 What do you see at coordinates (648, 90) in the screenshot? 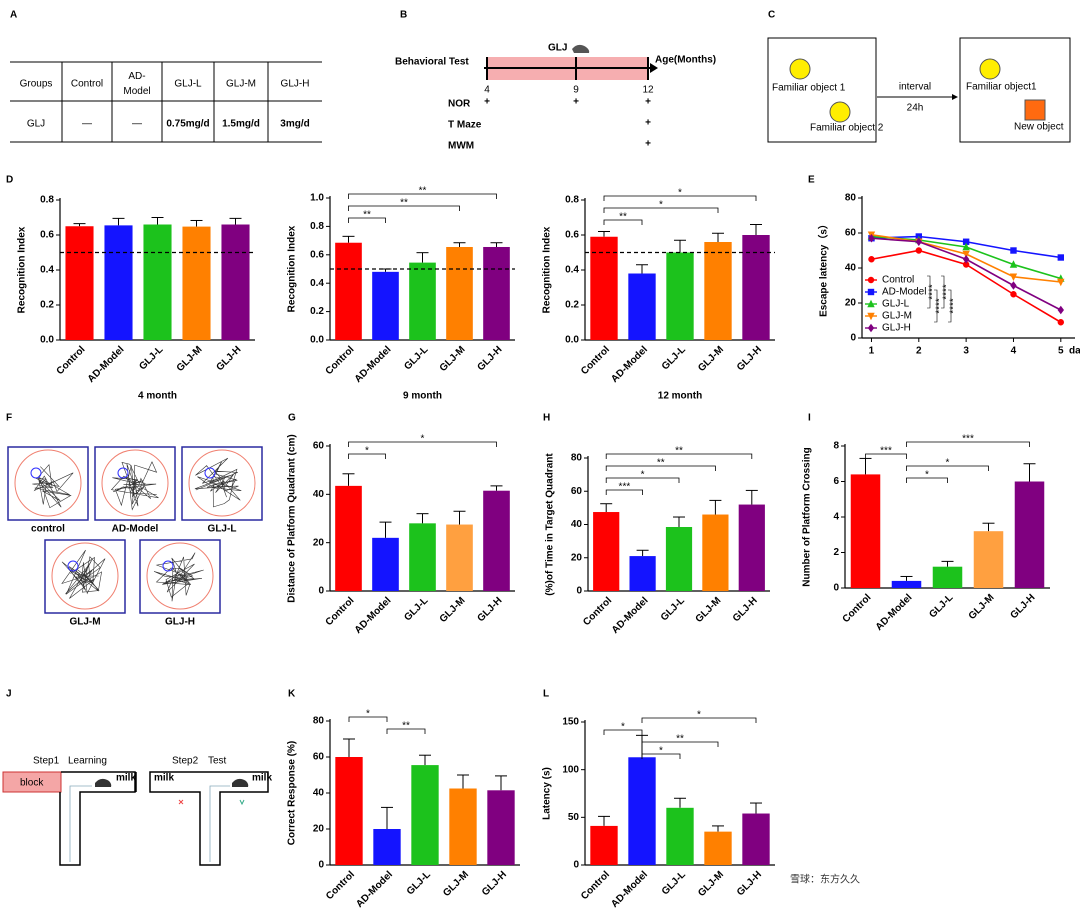
I see `label: 12` at bounding box center [648, 90].